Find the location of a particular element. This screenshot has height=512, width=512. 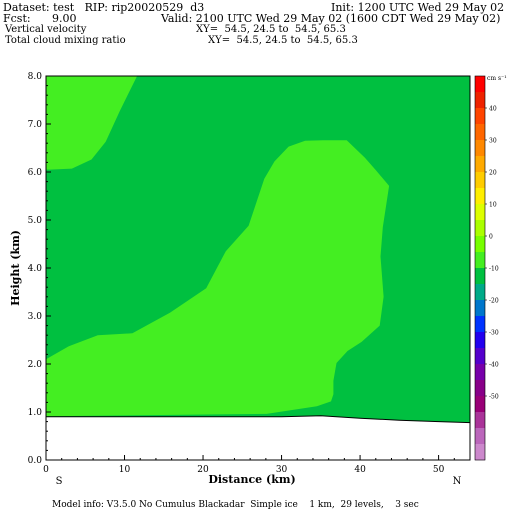

dataset-line: Dataset: test RIP: rip20020529 d3 is located at coordinates (104, 7).